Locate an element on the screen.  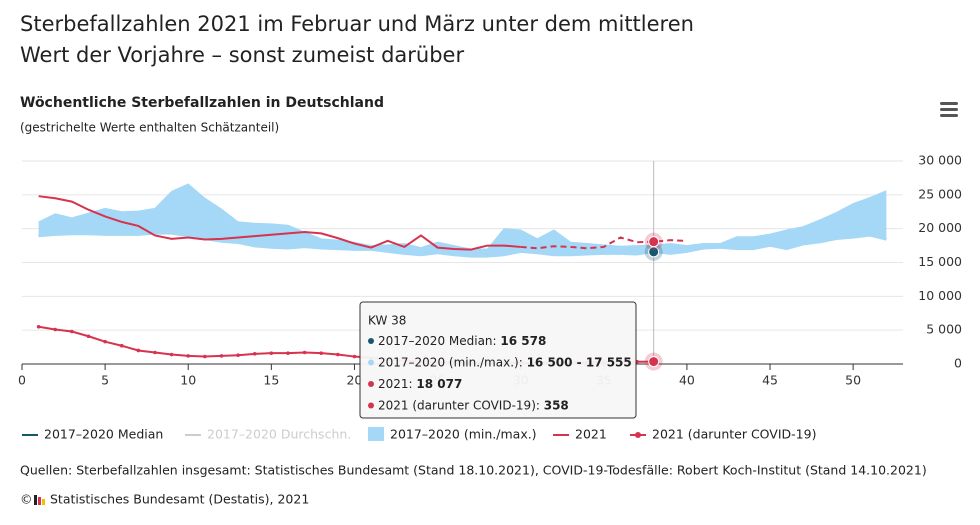
x-tick-label: 5 is located at coordinates (105, 380).